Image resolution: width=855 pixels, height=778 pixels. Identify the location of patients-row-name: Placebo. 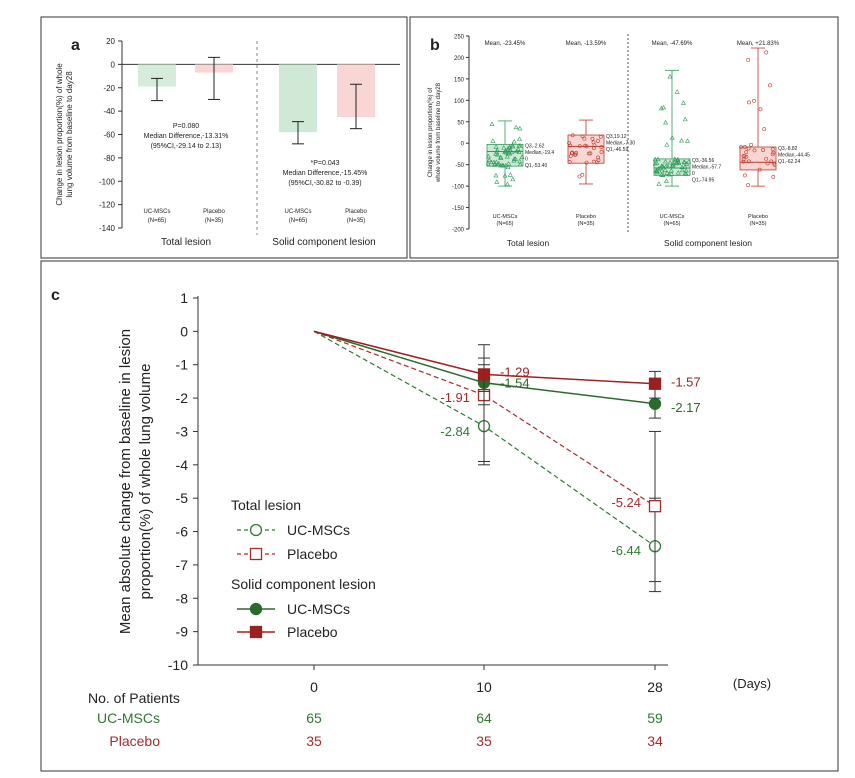
(134, 741).